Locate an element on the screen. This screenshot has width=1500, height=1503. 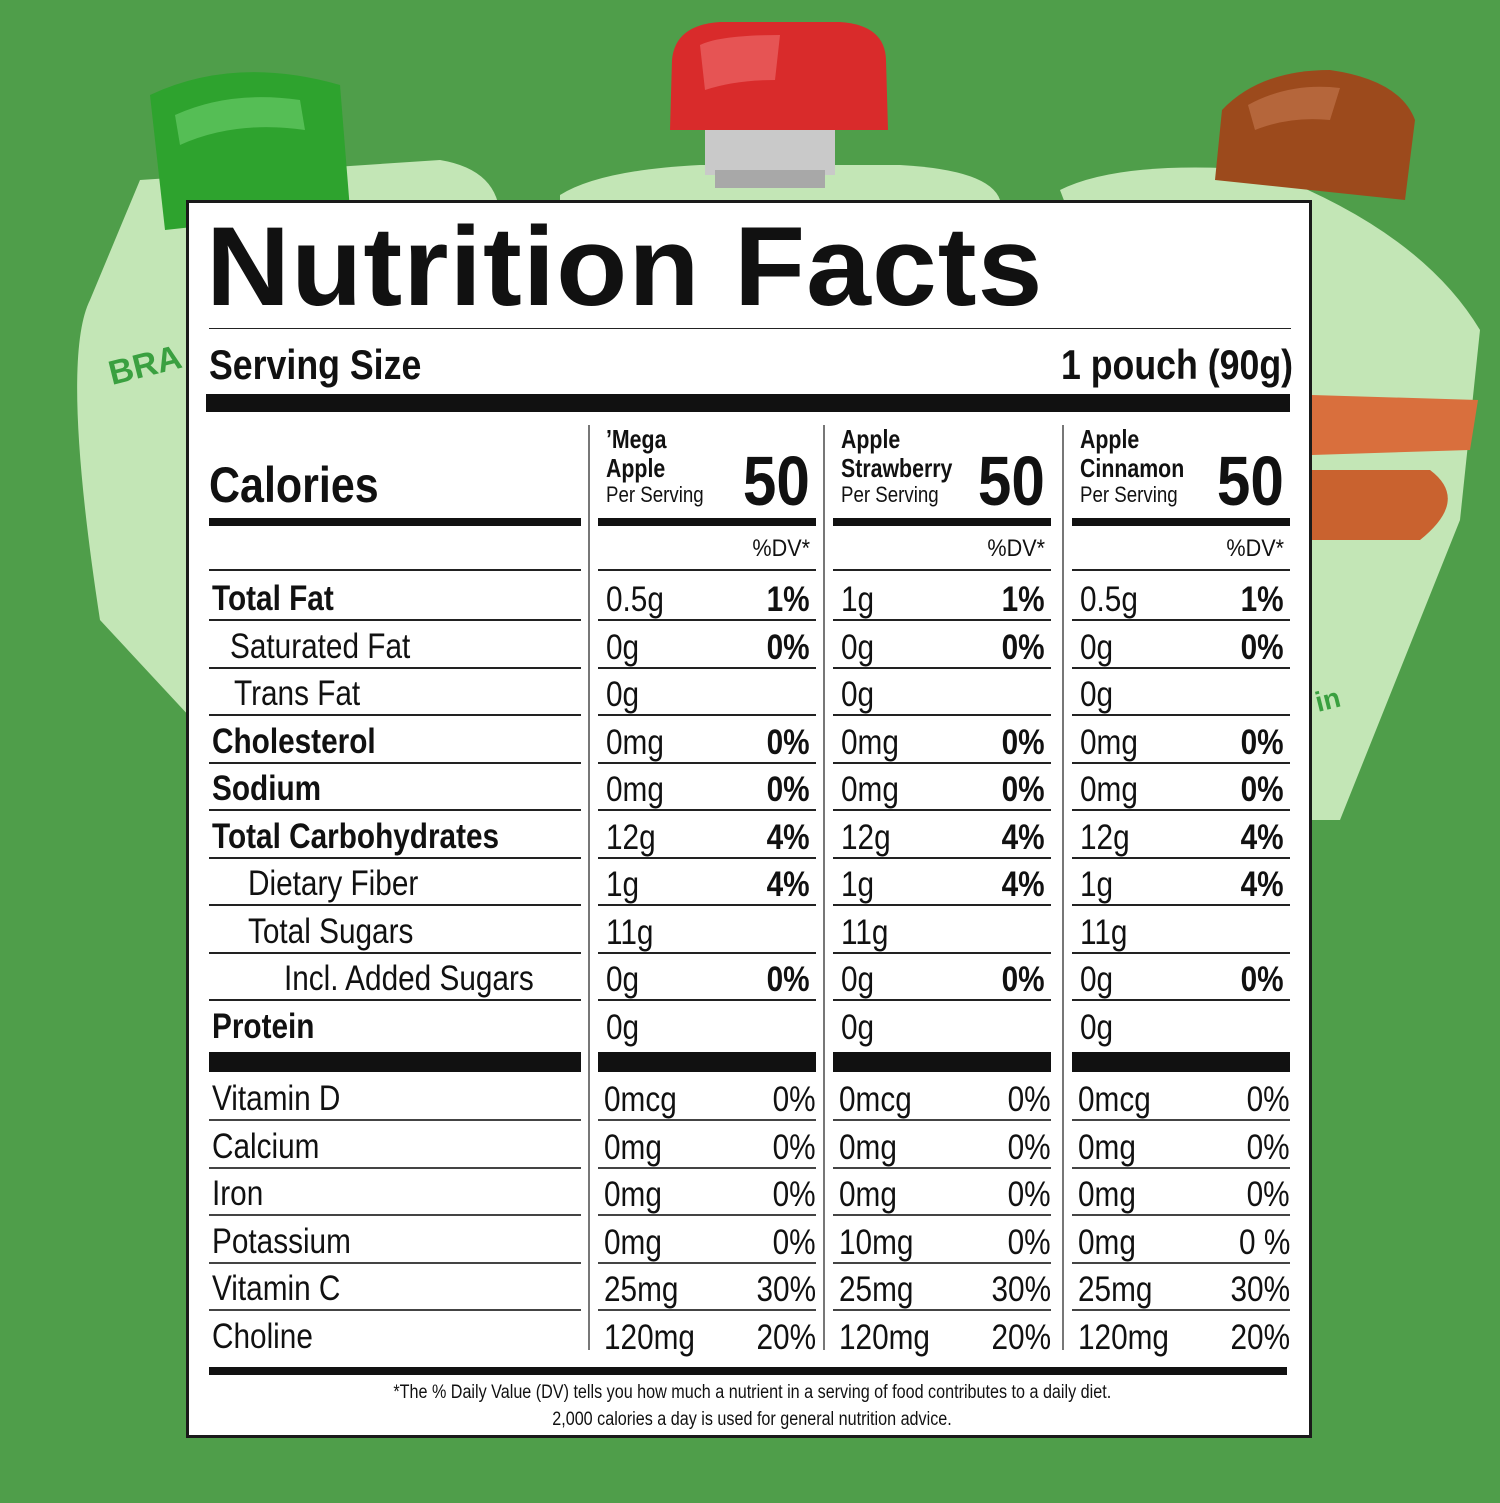
calories-value: 50 is located at coordinates (1011, 481).